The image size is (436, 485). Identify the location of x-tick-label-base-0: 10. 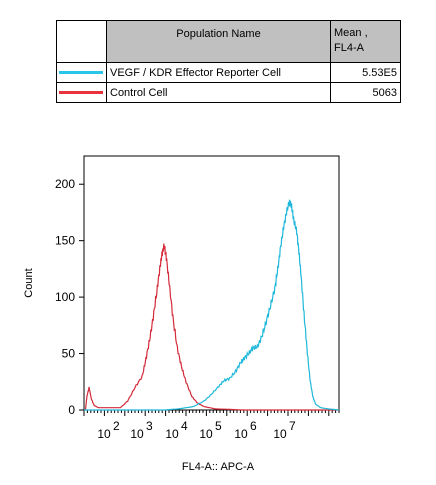
(104, 434).